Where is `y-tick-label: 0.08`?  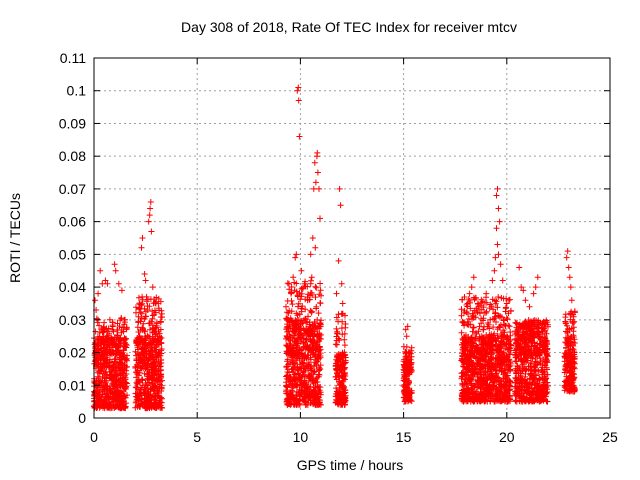
y-tick-label: 0.08 is located at coordinates (72, 156).